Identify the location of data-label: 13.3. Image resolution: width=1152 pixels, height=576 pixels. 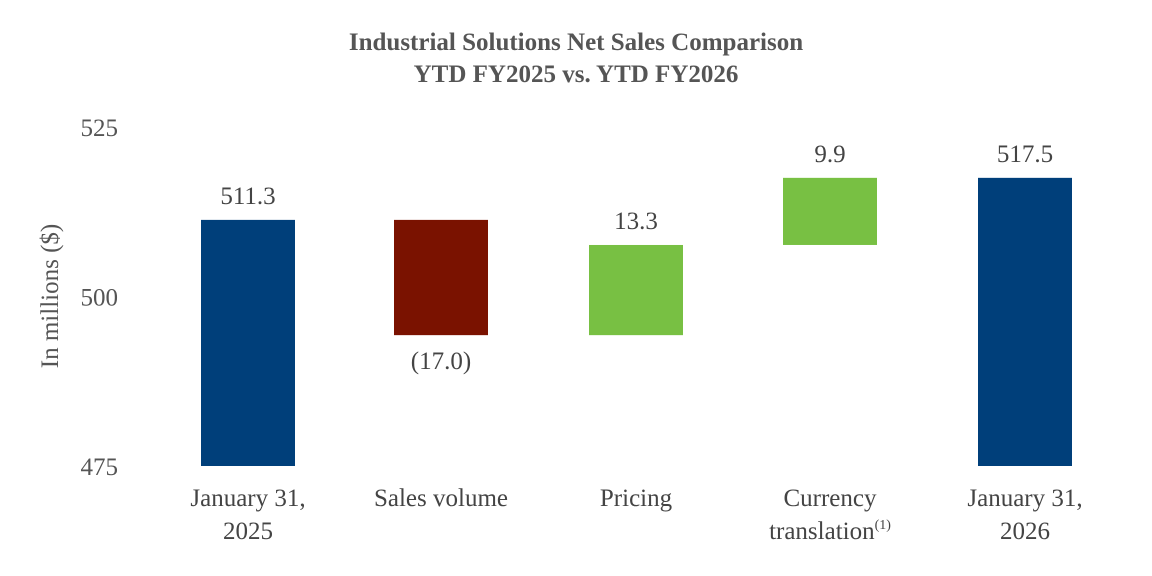
(636, 221).